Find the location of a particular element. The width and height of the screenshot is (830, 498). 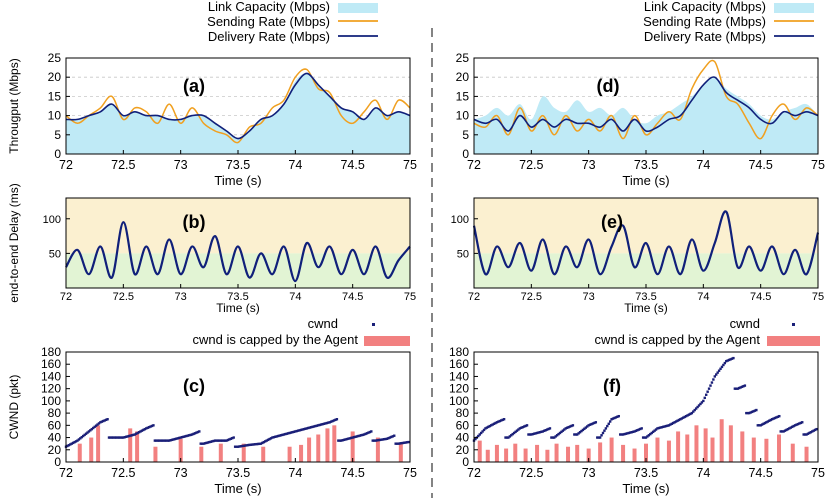

panel-label: (b) is located at coordinates (194, 222).